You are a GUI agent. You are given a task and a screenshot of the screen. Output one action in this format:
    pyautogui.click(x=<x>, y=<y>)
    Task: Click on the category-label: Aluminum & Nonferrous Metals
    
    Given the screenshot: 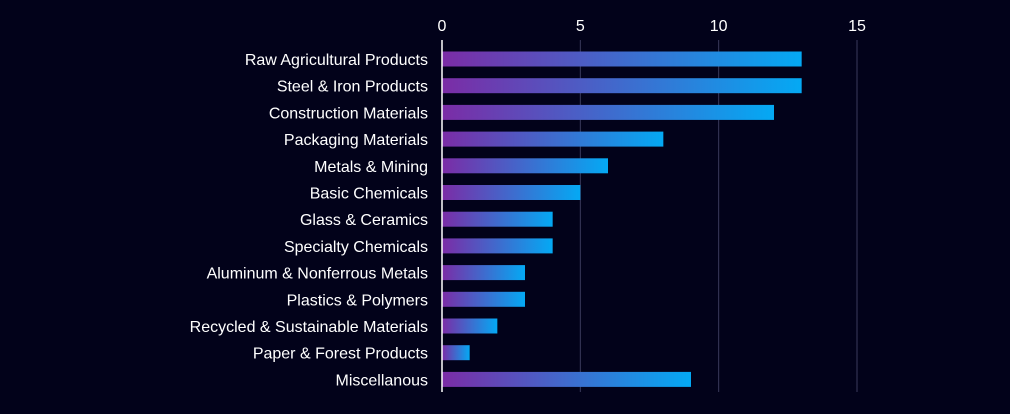 What is the action you would take?
    pyautogui.click(x=317, y=274)
    